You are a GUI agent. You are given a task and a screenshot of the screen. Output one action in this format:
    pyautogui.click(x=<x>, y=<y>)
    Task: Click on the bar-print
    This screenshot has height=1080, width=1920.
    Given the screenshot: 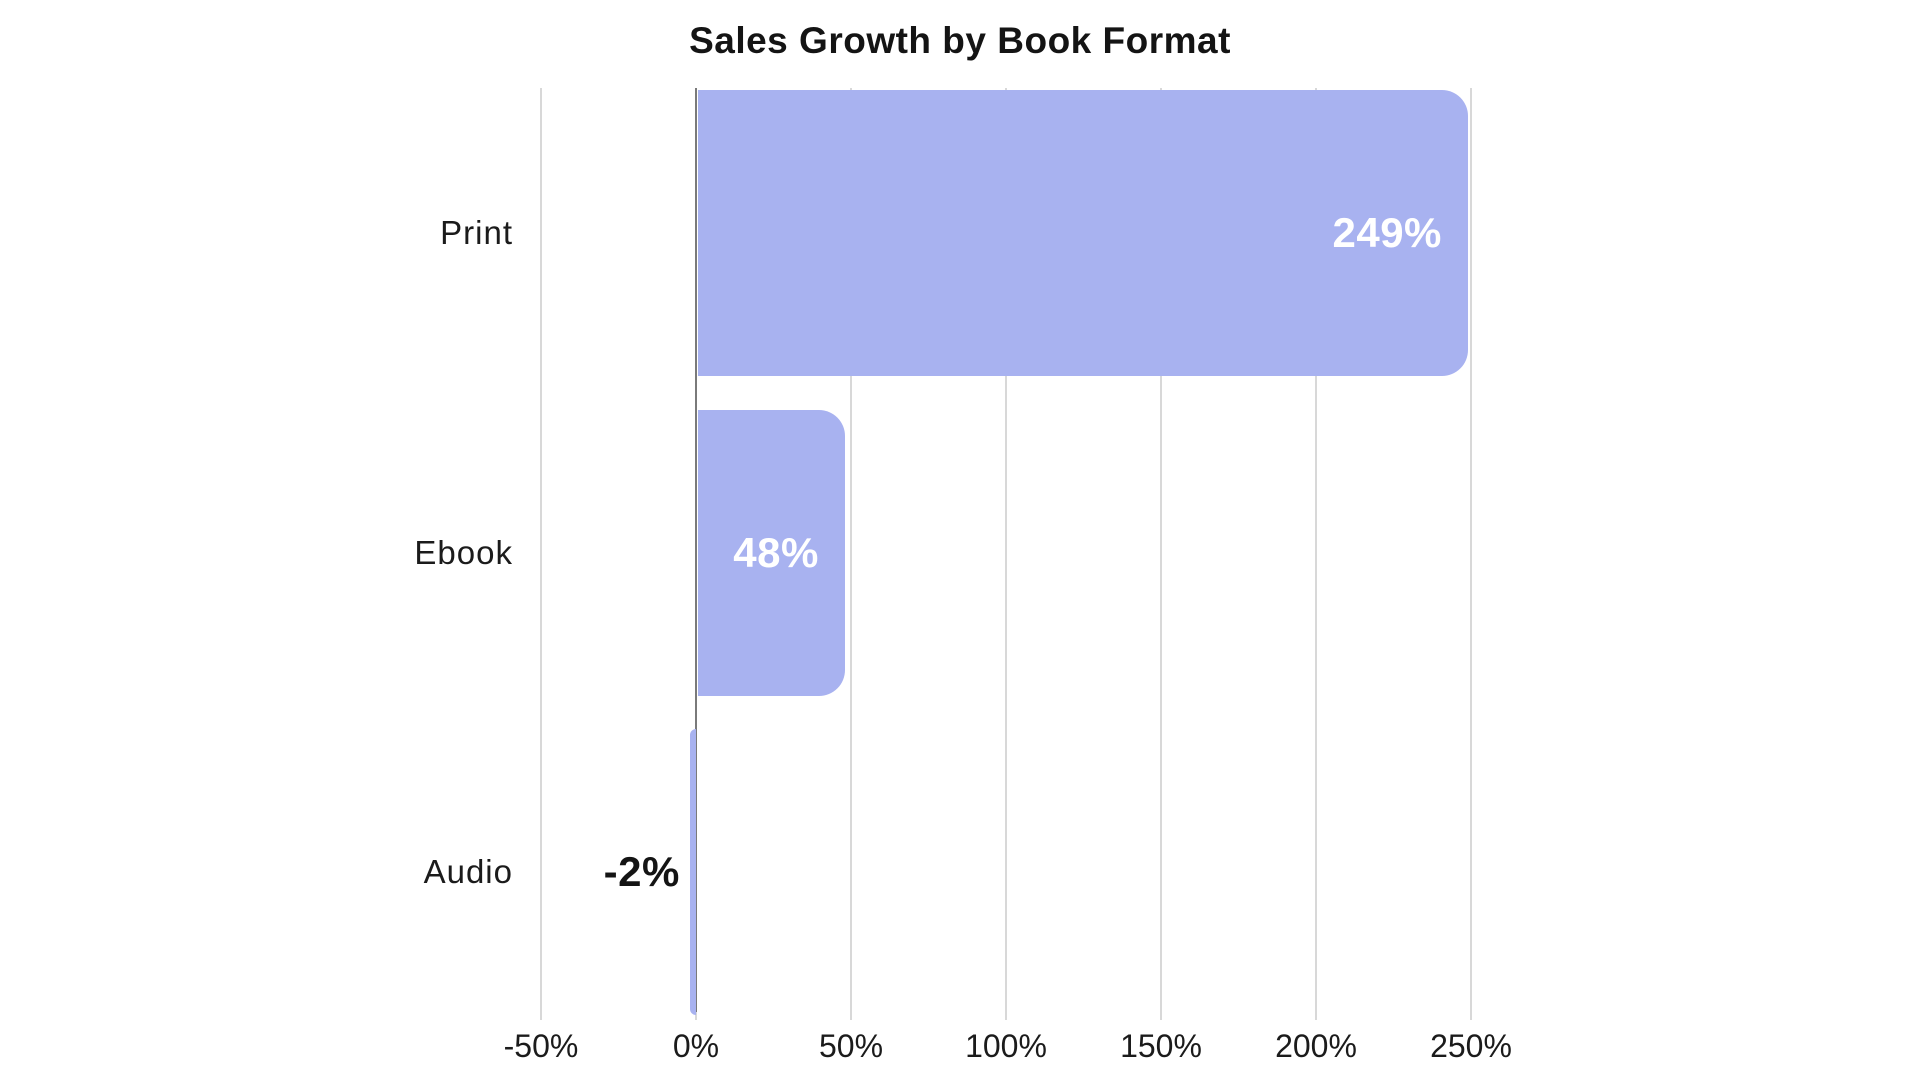 What is the action you would take?
    pyautogui.click(x=1083, y=233)
    